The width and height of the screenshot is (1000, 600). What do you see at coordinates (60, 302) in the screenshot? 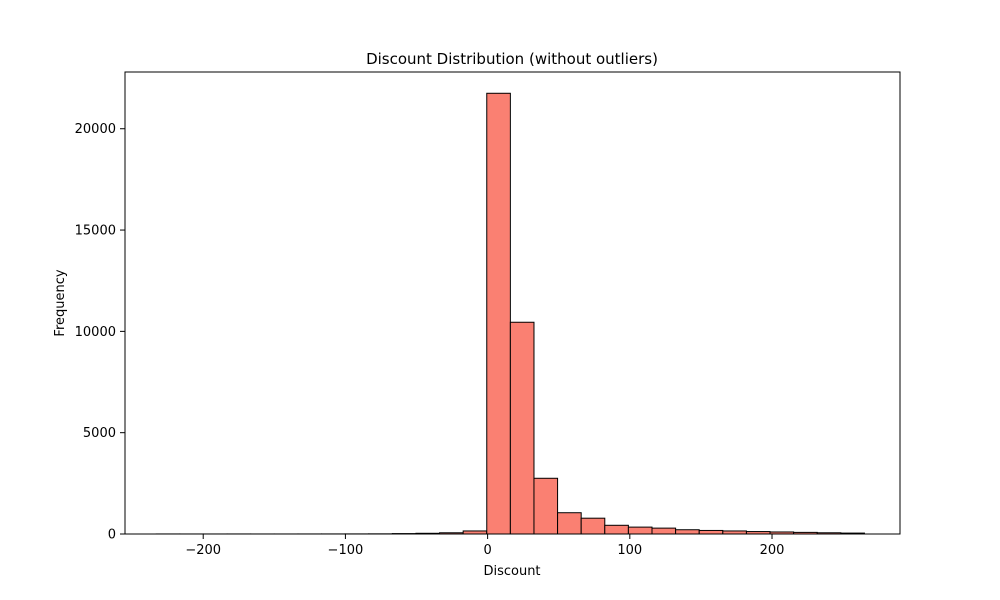
I see `y-axis-title: Frequency` at bounding box center [60, 302].